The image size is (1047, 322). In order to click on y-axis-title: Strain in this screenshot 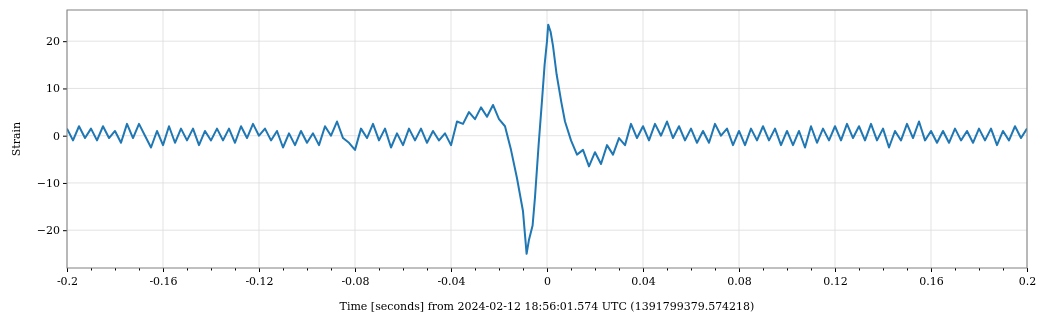, I will do `click(16, 139)`.